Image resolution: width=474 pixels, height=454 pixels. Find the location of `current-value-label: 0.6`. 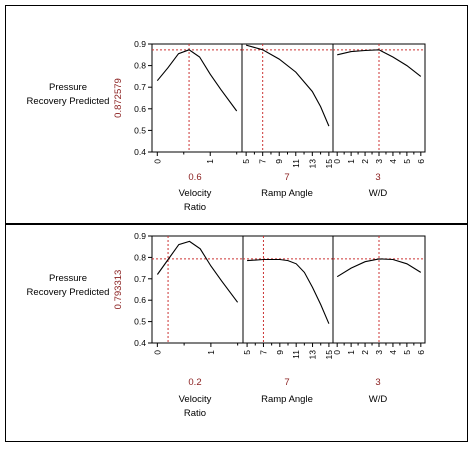

current-value-label: 0.6 is located at coordinates (194, 177).